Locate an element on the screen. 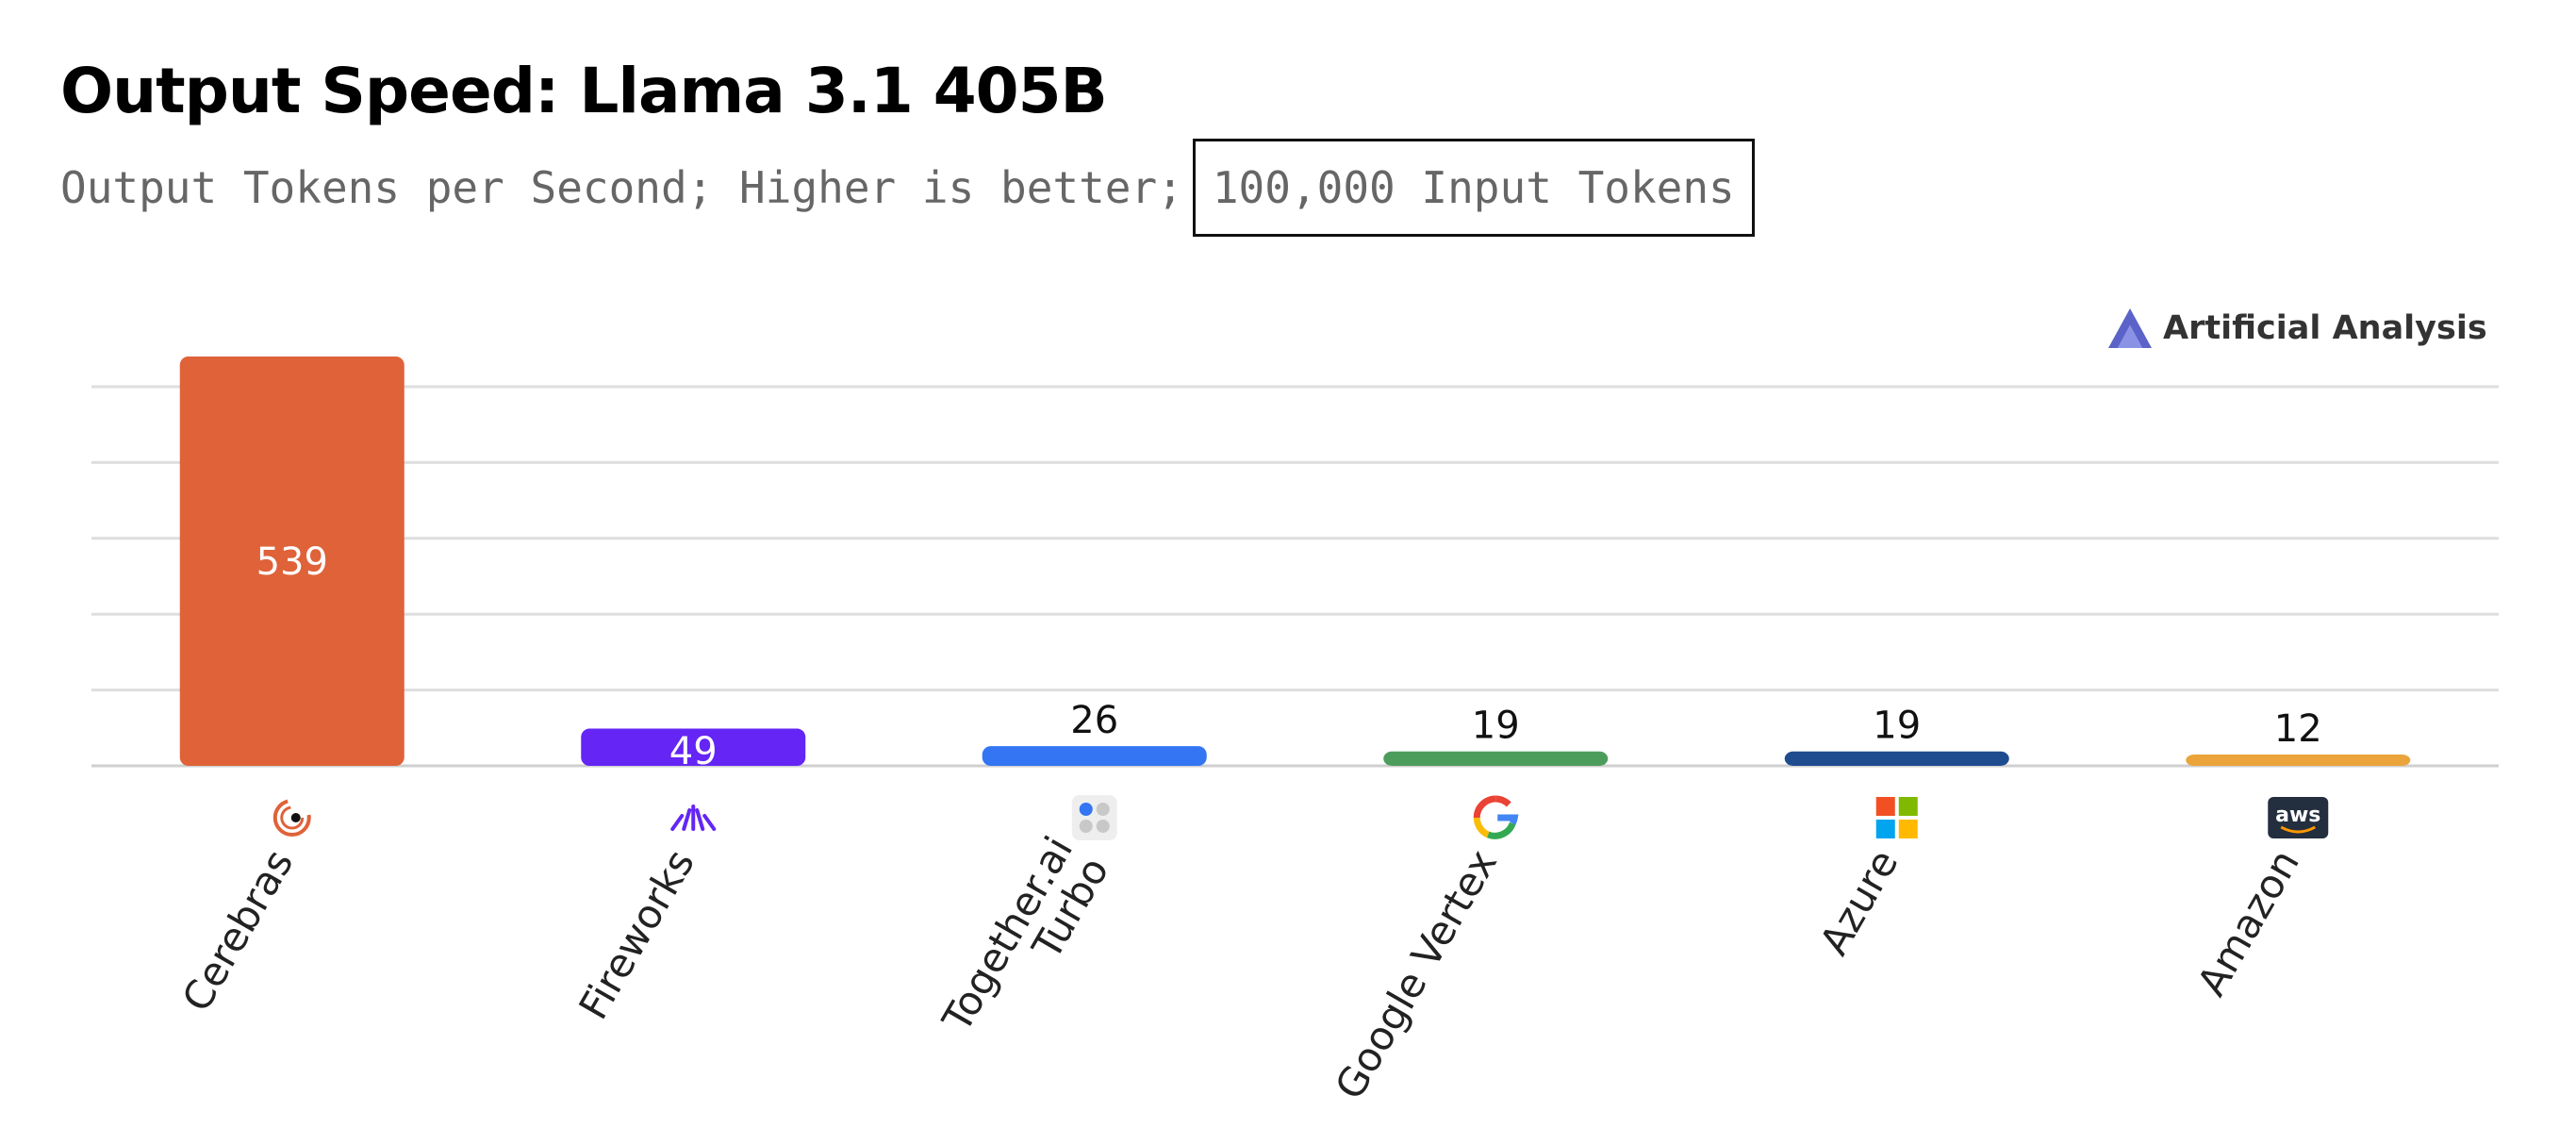 This screenshot has width=2576, height=1128. data-label: 49 is located at coordinates (693, 752).